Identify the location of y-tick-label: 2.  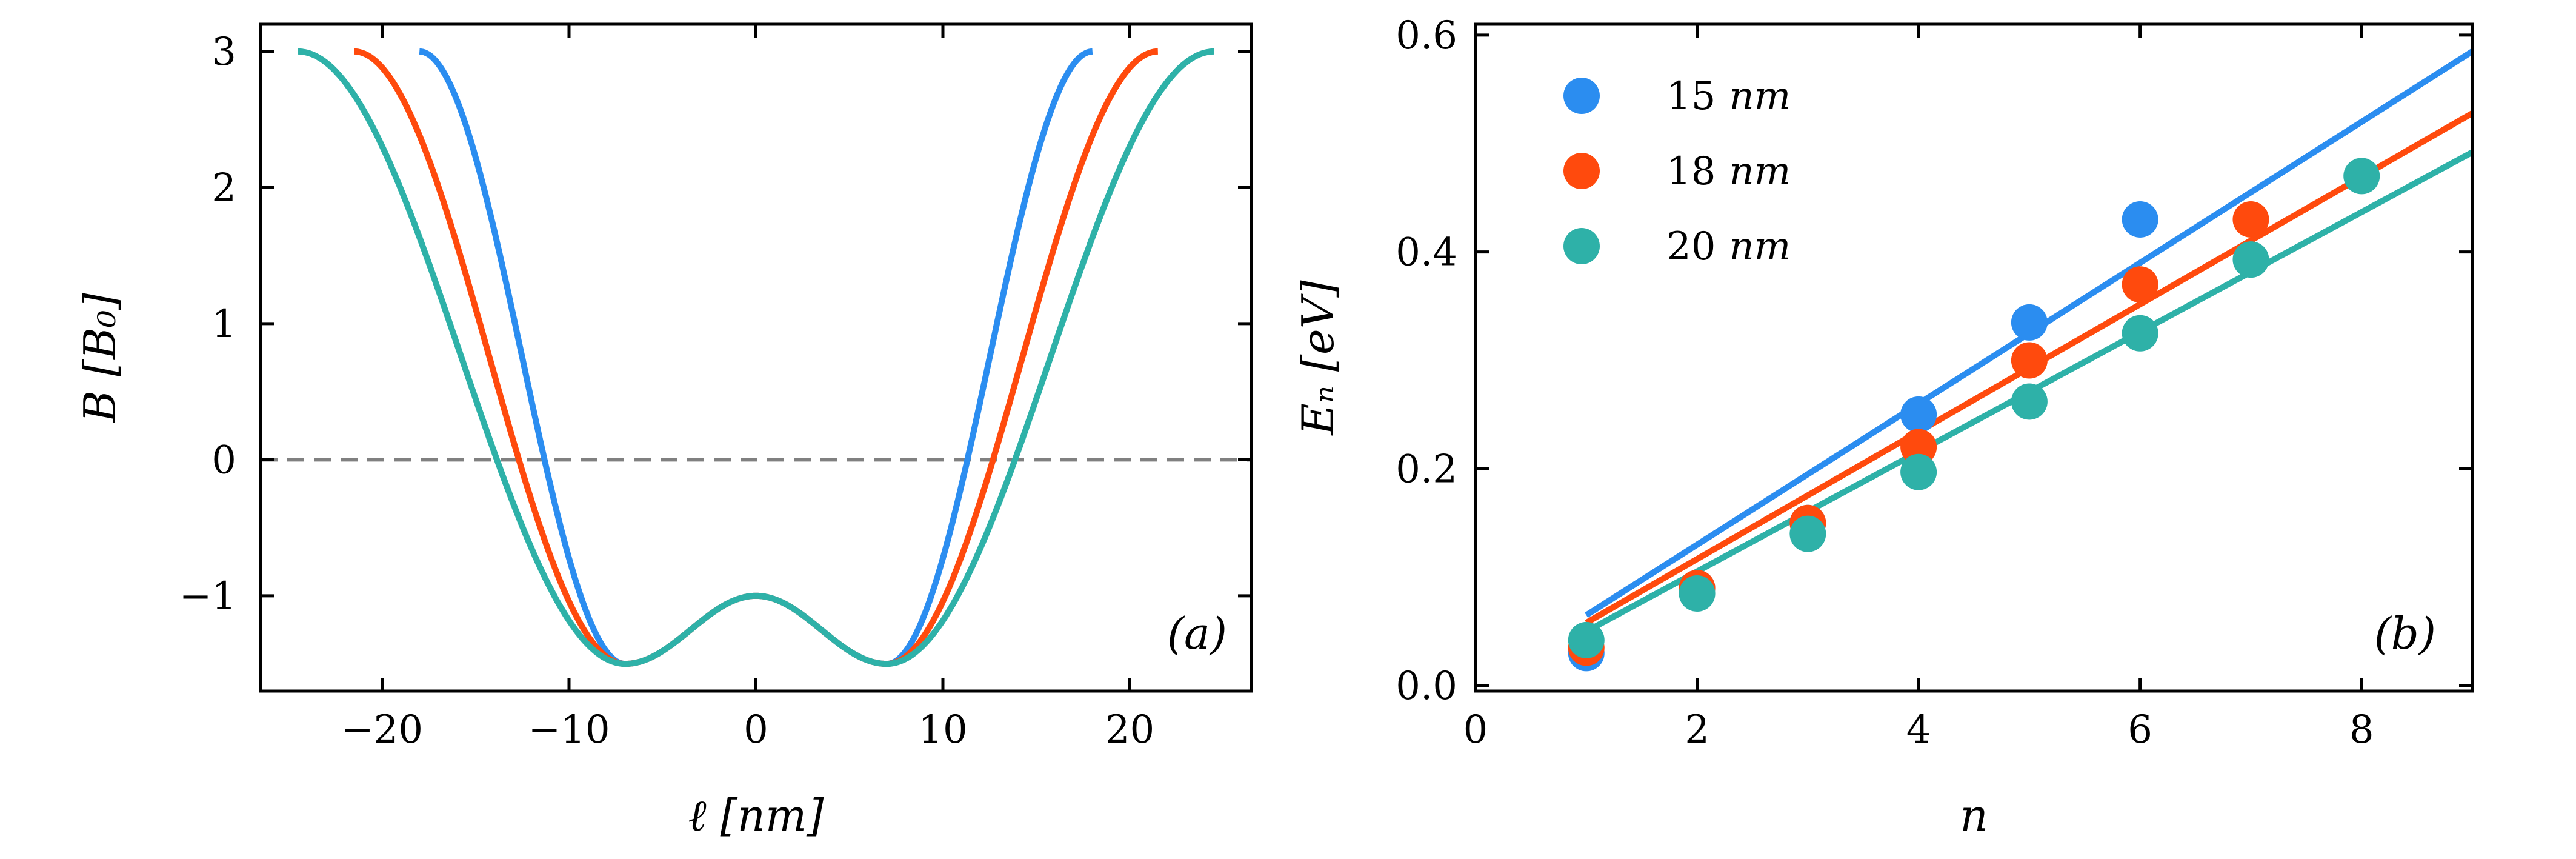
(223, 187).